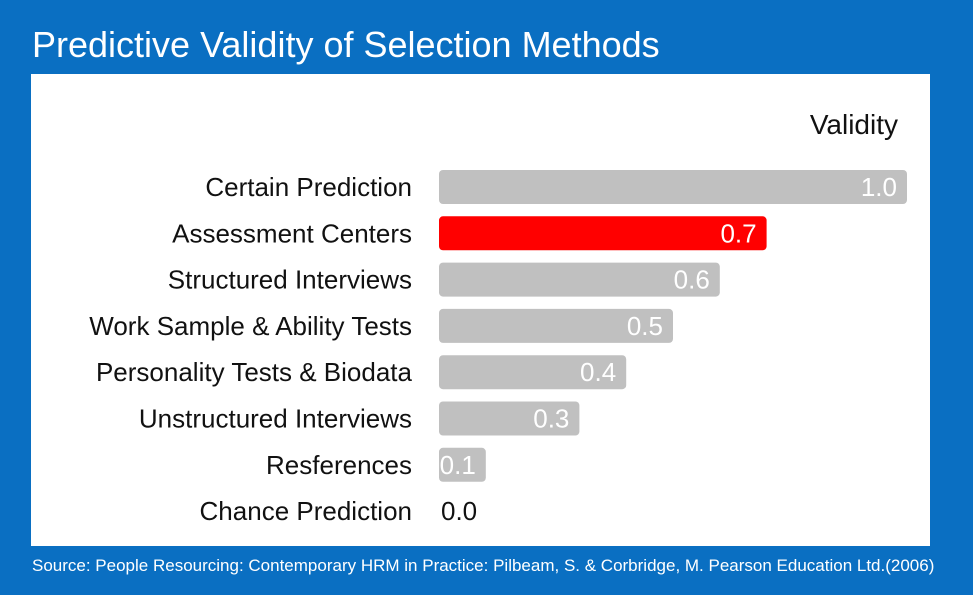 Image resolution: width=973 pixels, height=595 pixels. Describe the element at coordinates (308, 187) in the screenshot. I see `category-label: Certain Prediction` at that location.